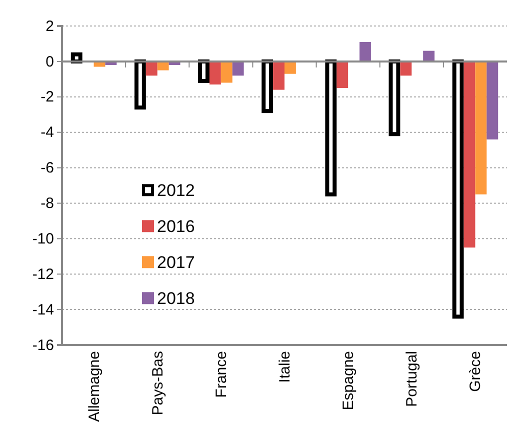 The width and height of the screenshot is (515, 435). Describe the element at coordinates (43, 274) in the screenshot. I see `y-tick-label: -12` at that location.